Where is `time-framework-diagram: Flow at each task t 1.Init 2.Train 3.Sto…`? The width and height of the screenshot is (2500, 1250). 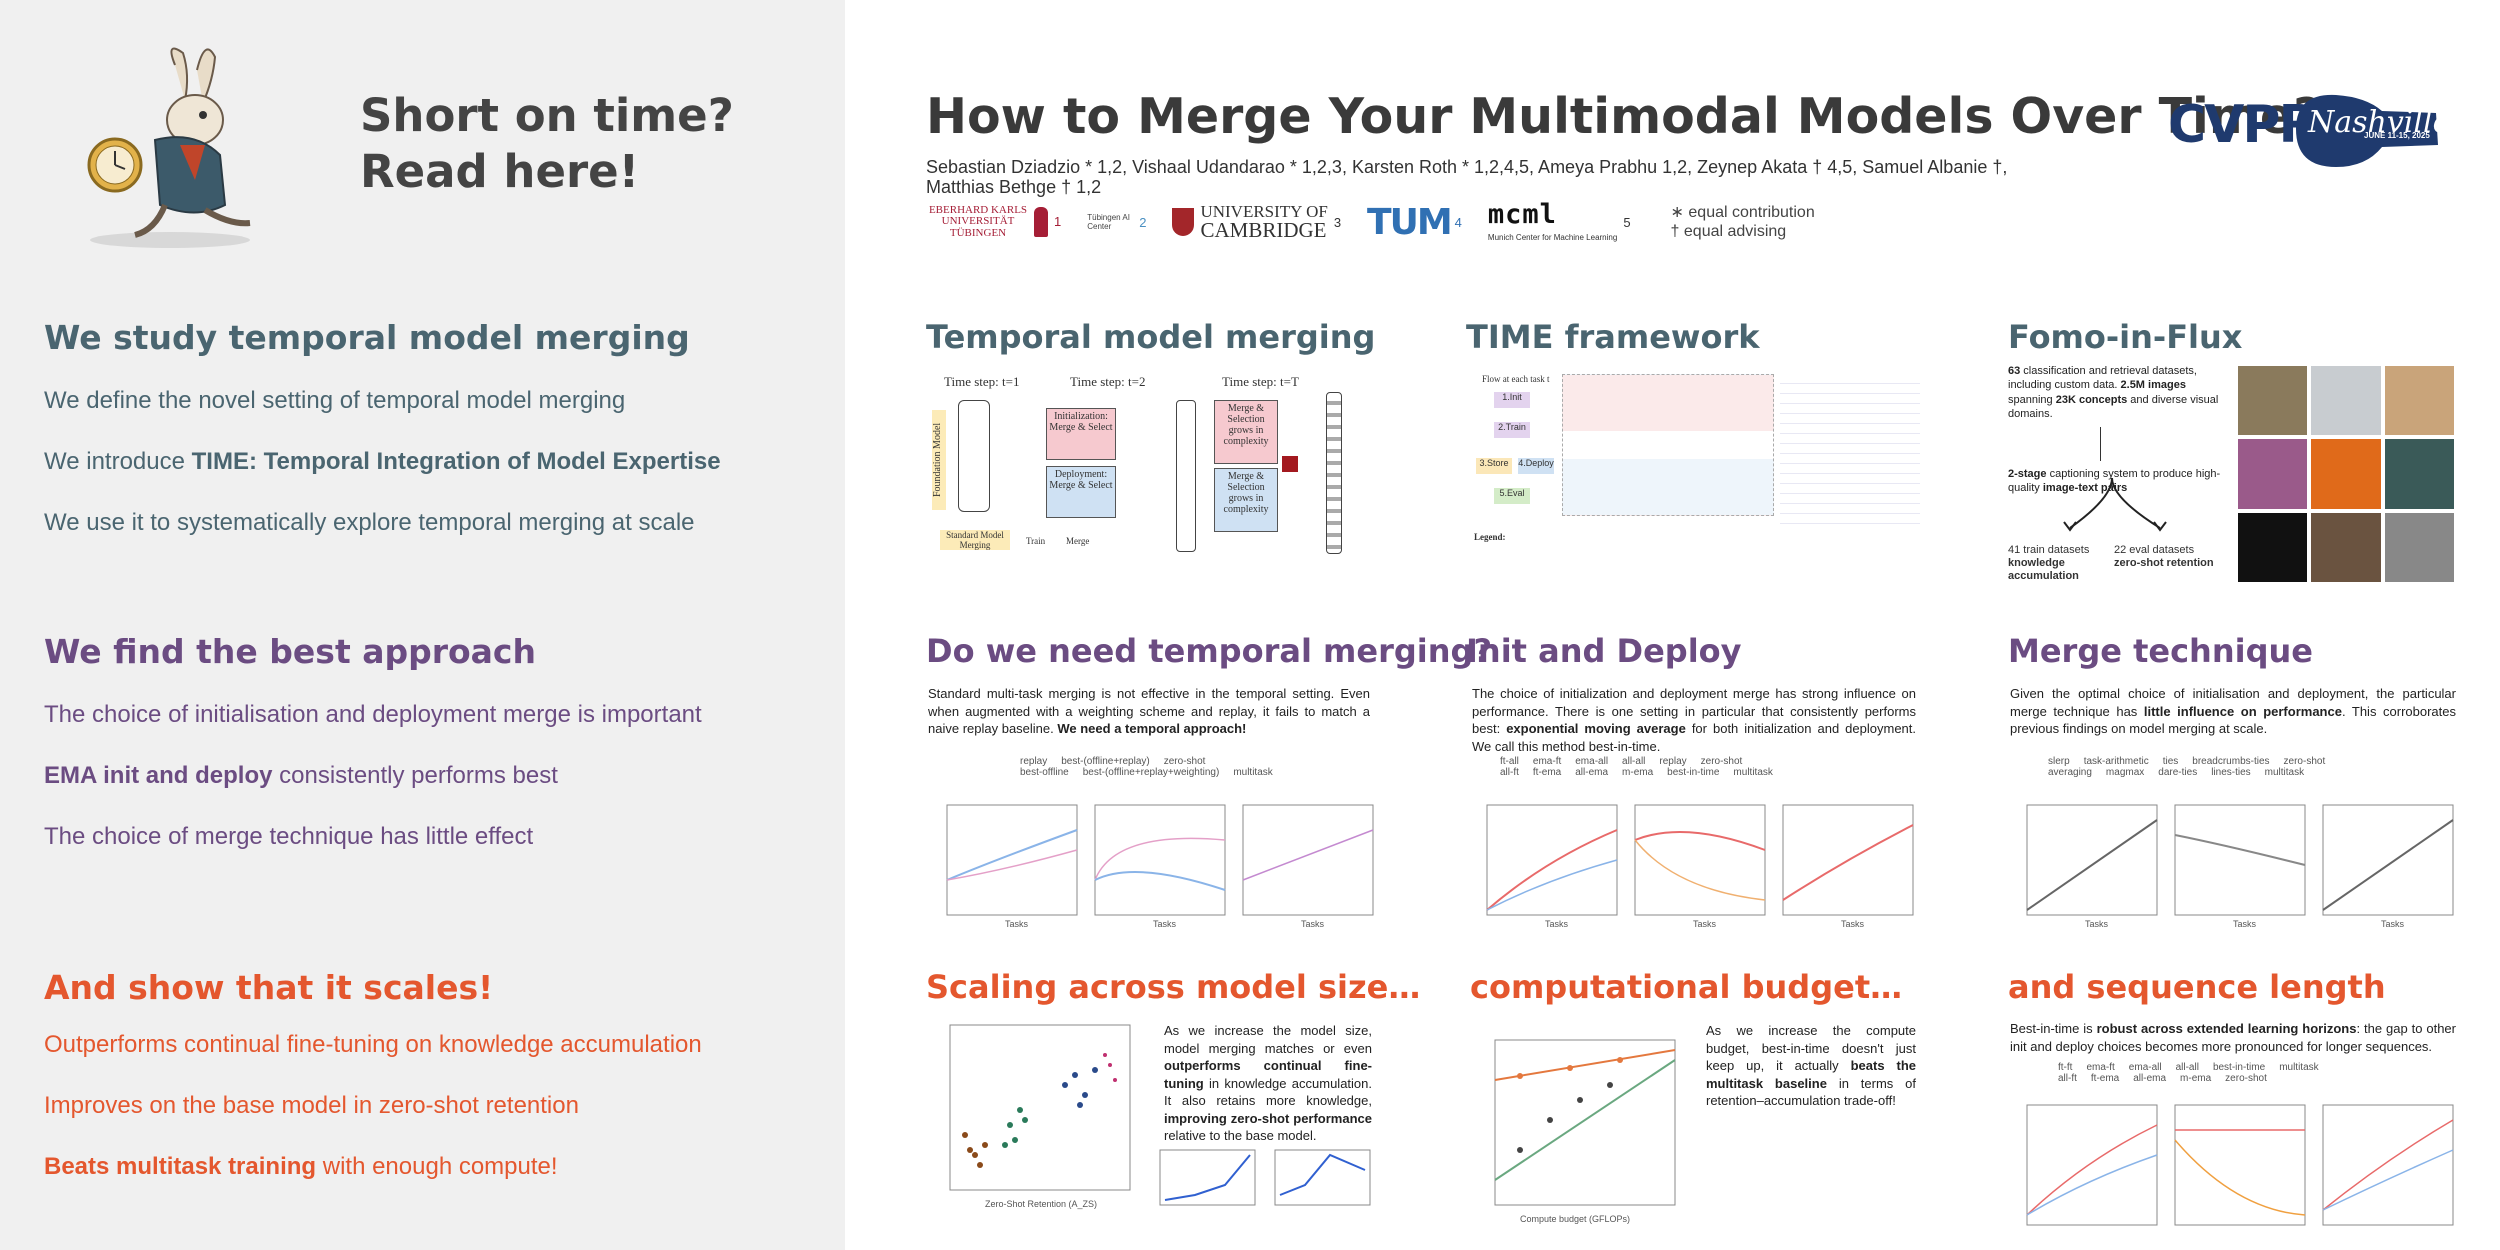 time-framework-diagram: Flow at each task t 1.Init 2.Train 3.Sto… is located at coordinates (1697, 465).